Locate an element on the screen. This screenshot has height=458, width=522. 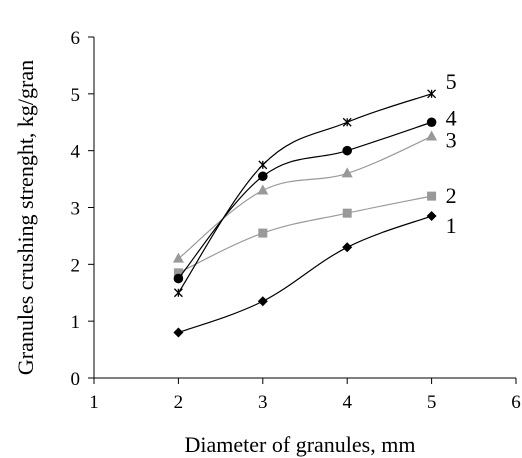
series-label: 4 is located at coordinates (451, 117).